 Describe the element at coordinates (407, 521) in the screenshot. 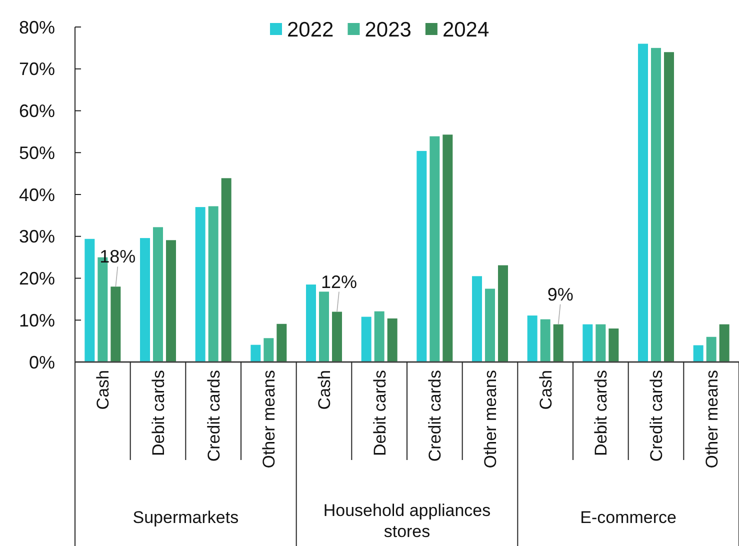

I see `text: Household appliances stores` at that location.